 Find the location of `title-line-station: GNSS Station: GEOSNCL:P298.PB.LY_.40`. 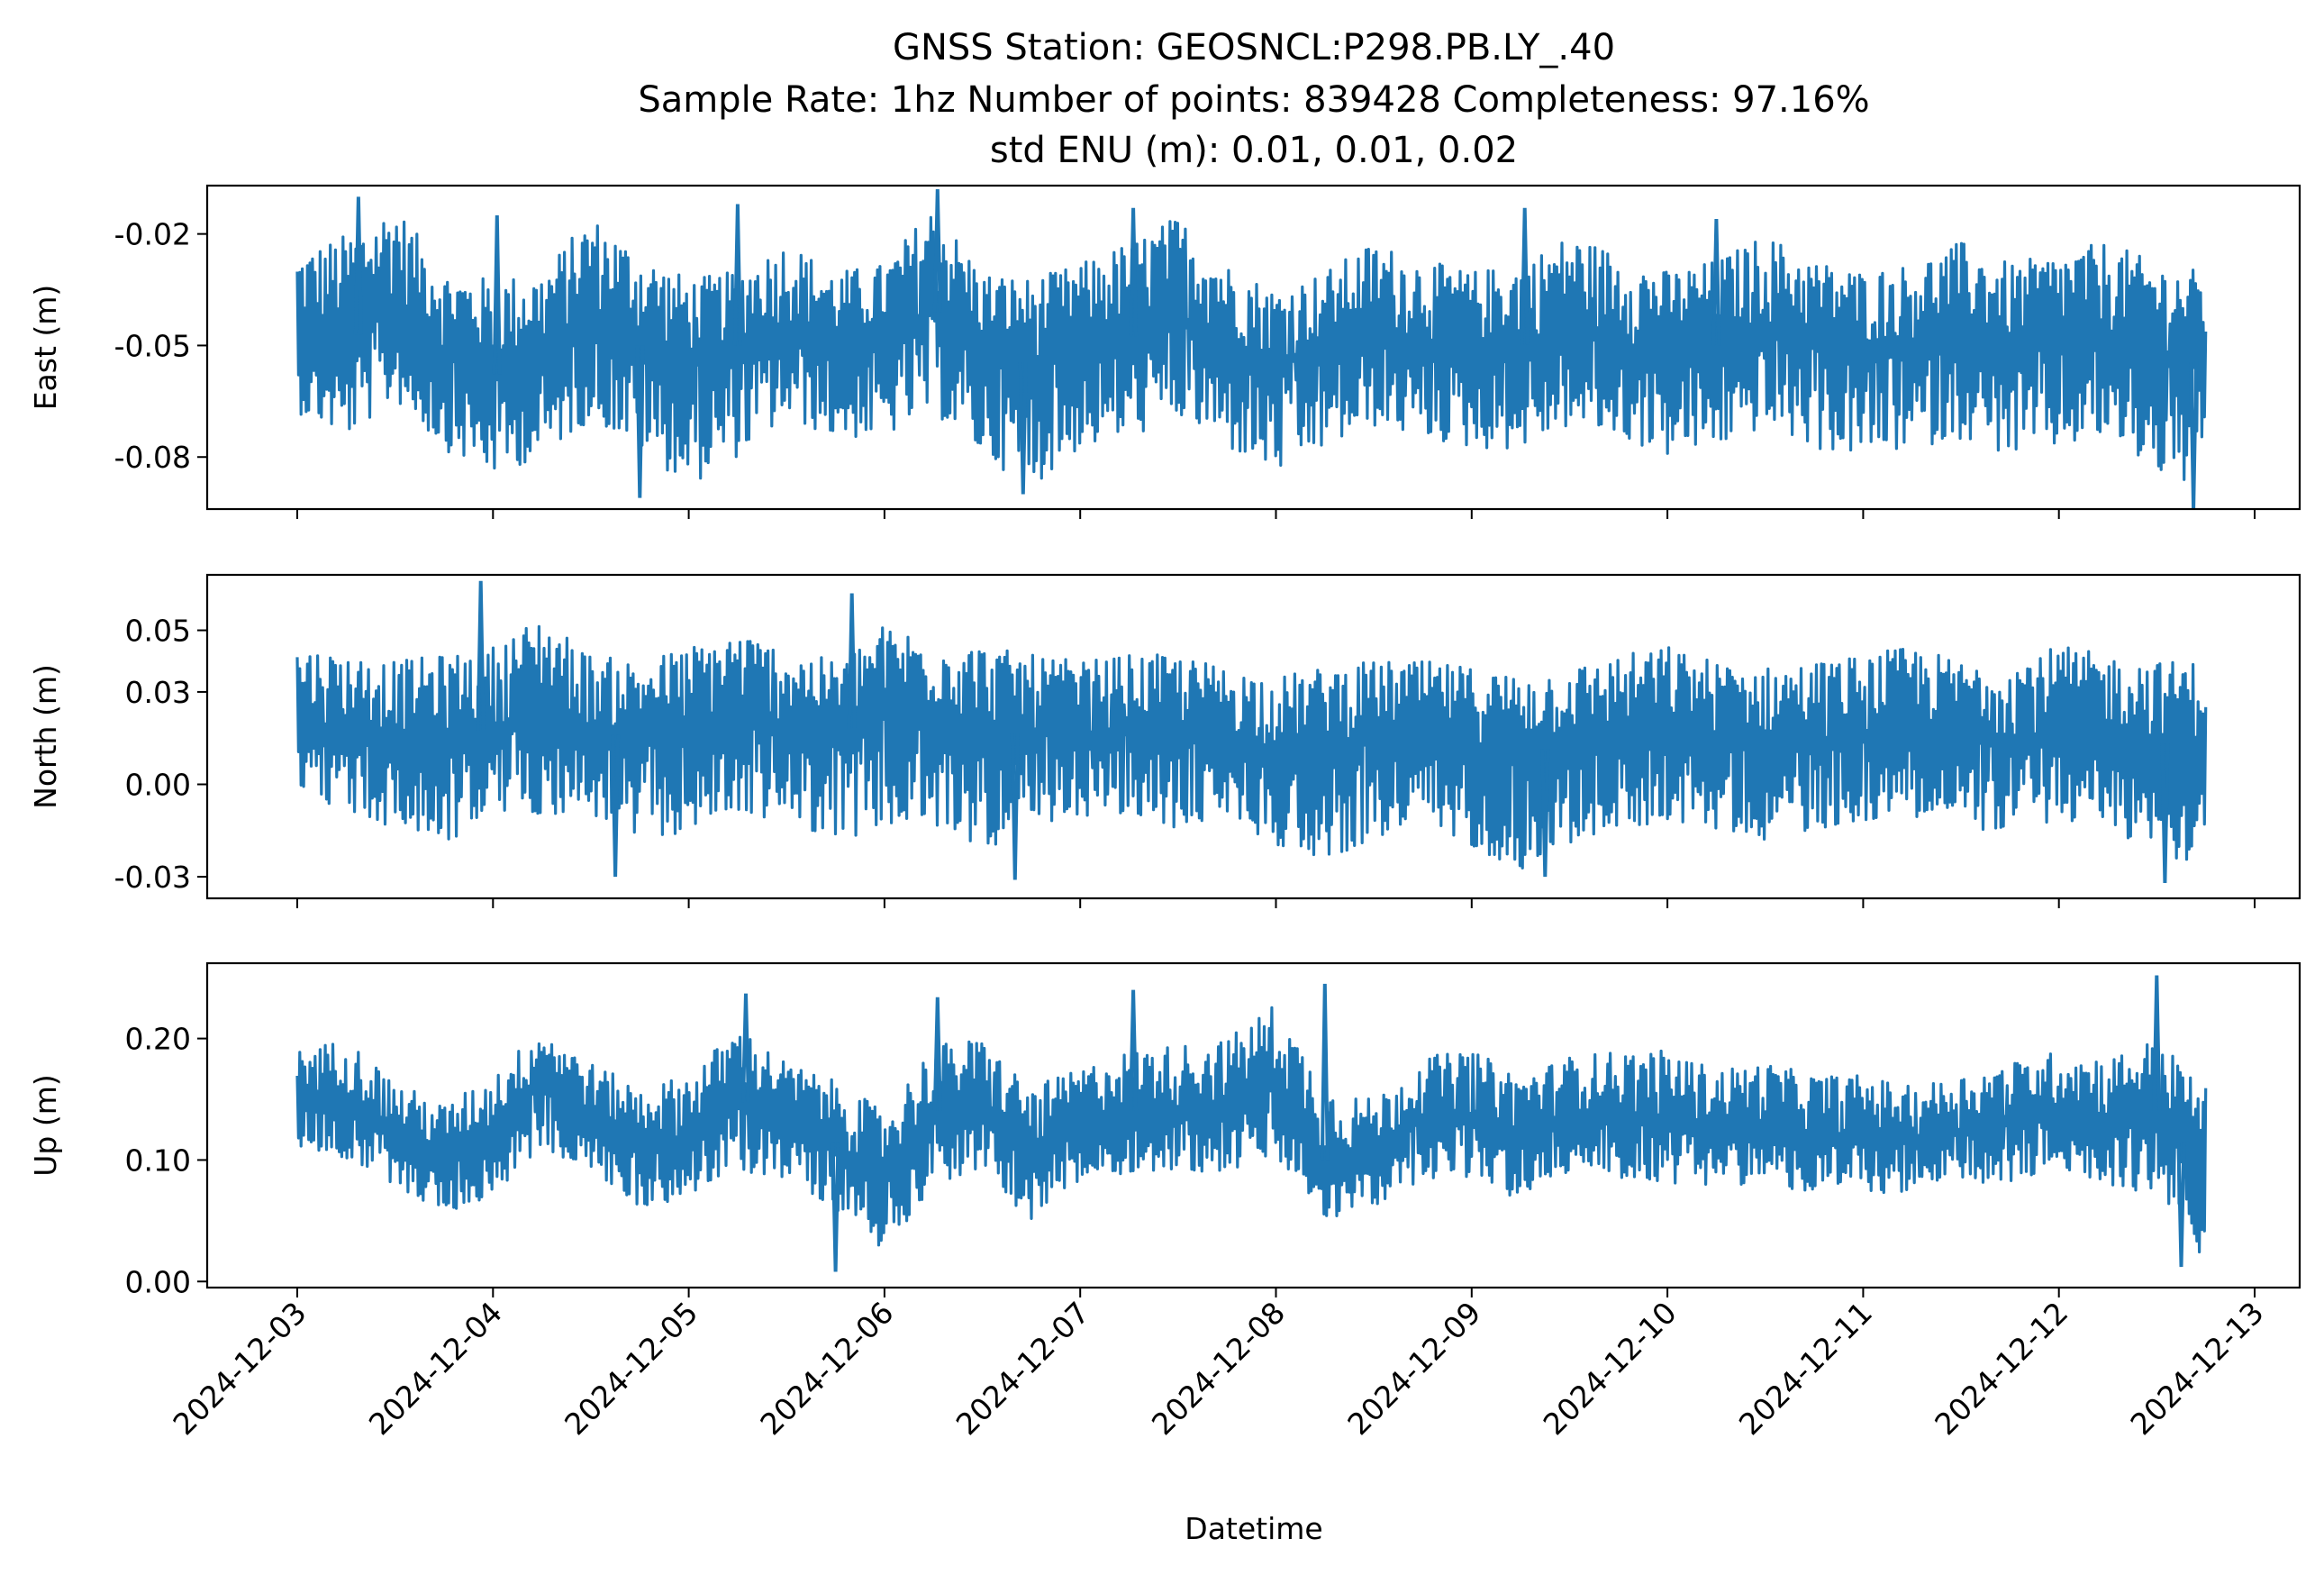

title-line-station: GNSS Station: GEOSNCL:P298.PB.LY_.40 is located at coordinates (1254, 47).